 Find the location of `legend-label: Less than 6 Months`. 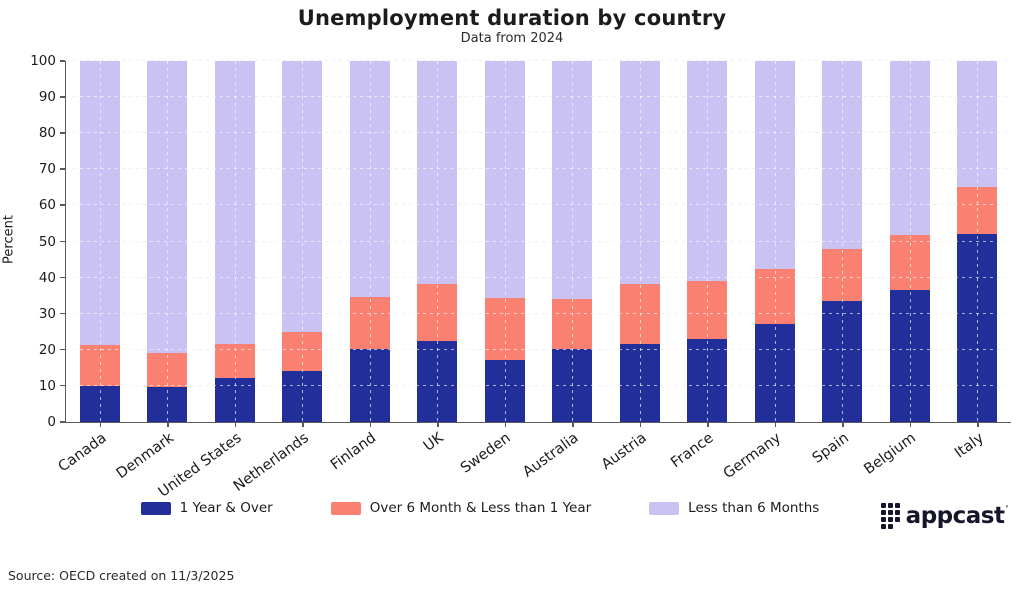

legend-label: Less than 6 Months is located at coordinates (754, 508).